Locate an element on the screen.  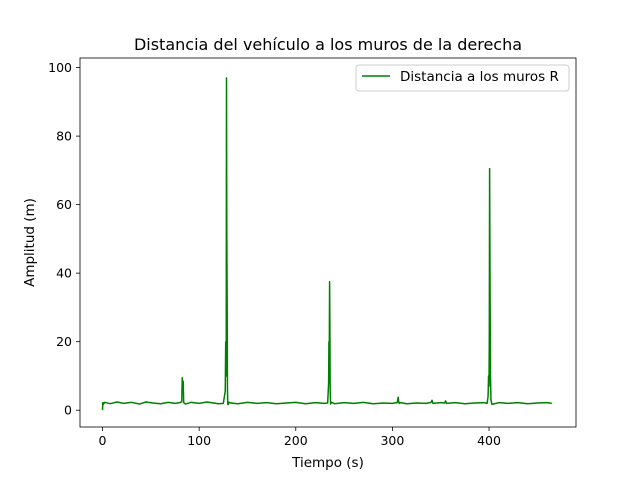
y-tick-label: 20 is located at coordinates (64, 341).